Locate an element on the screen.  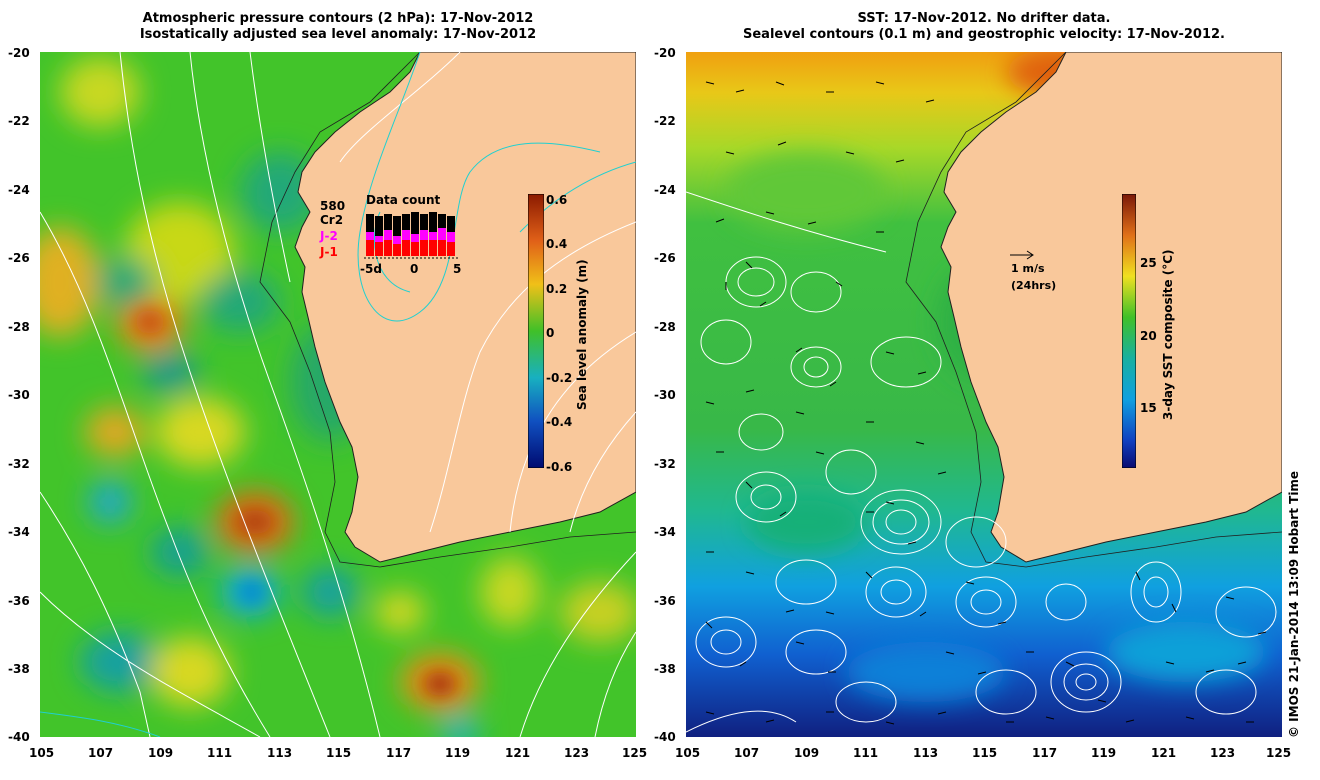
right-y-tick: -24 is located at coordinates (665, 190).